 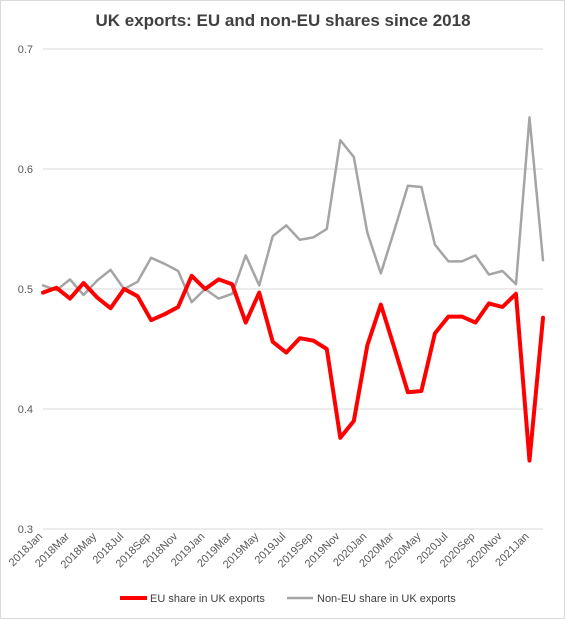 I want to click on legend-label-eu: EU share in UK exports, so click(x=207, y=599).